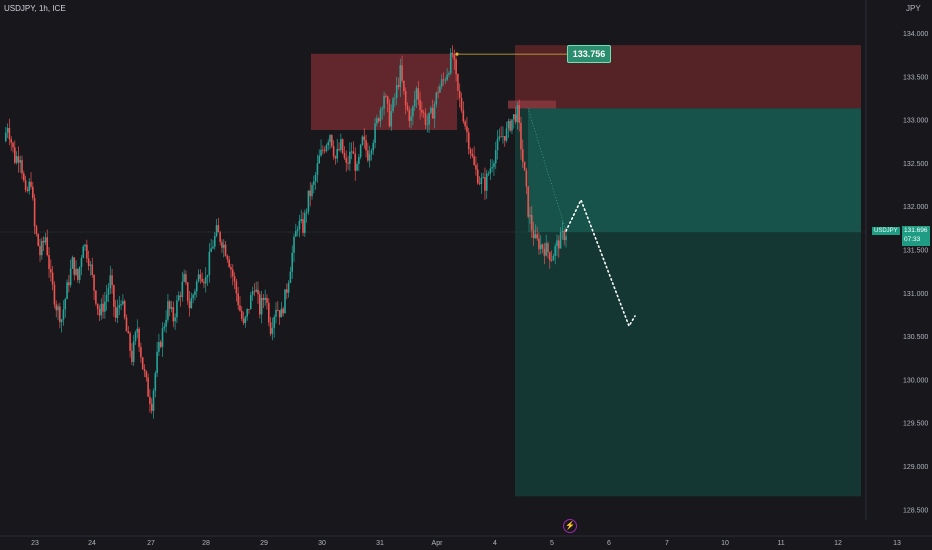 The width and height of the screenshot is (932, 550). What do you see at coordinates (466, 541) in the screenshot?
I see `time-axis: 23 24 27 28 29 30 31 Apr 4 5 6 7 10 11 12 13` at bounding box center [466, 541].